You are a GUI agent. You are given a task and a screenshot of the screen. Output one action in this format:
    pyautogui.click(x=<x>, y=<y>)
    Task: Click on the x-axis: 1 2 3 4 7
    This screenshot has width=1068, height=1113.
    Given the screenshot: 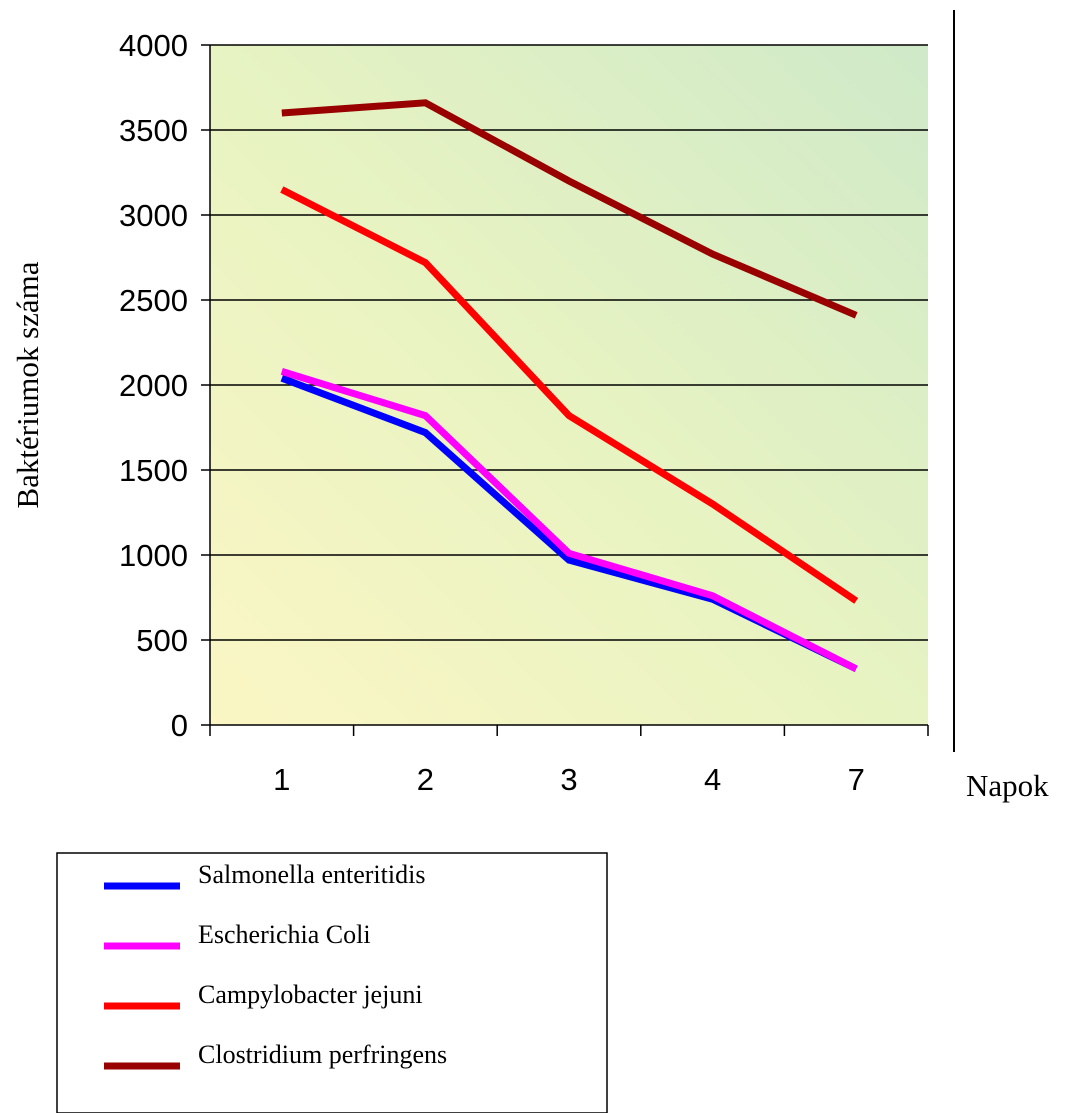 What is the action you would take?
    pyautogui.click(x=569, y=760)
    